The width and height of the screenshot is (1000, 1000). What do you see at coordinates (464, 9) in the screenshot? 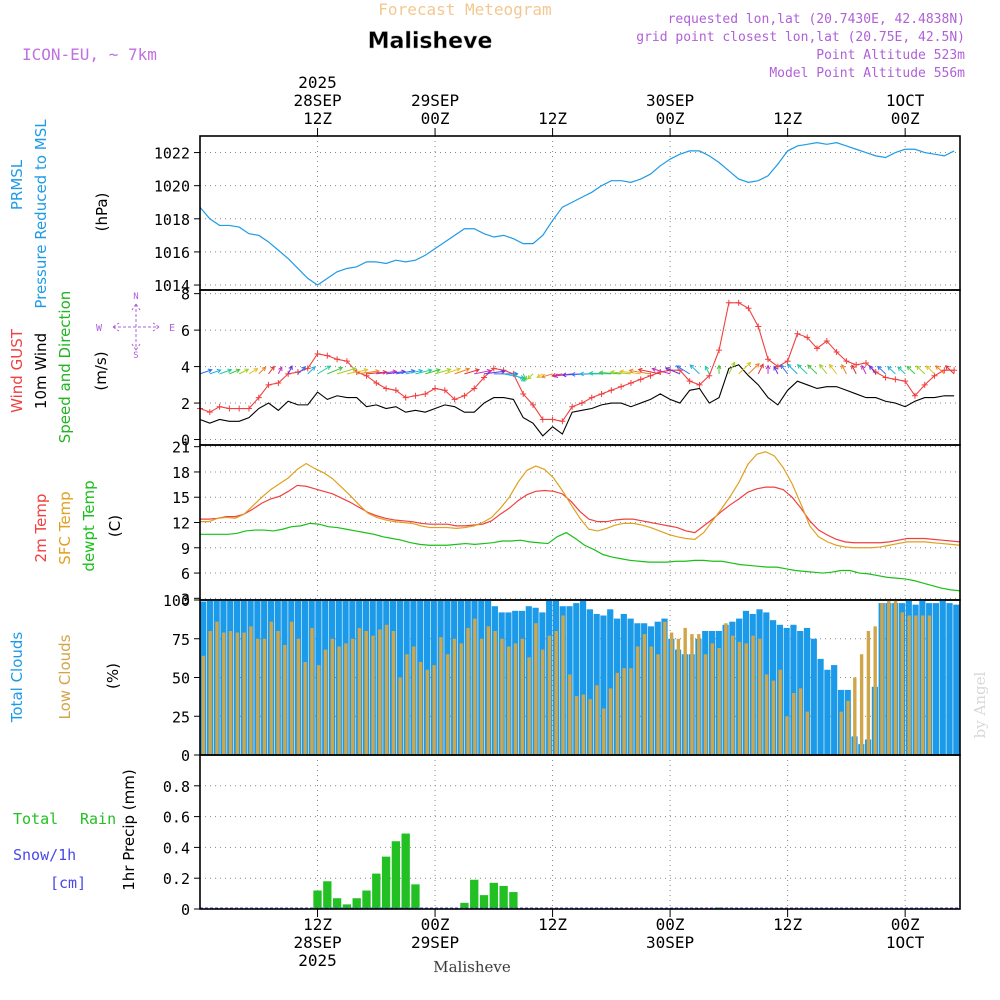
I see `meteogram-subtitle: Forecast Meteogram` at bounding box center [464, 9].